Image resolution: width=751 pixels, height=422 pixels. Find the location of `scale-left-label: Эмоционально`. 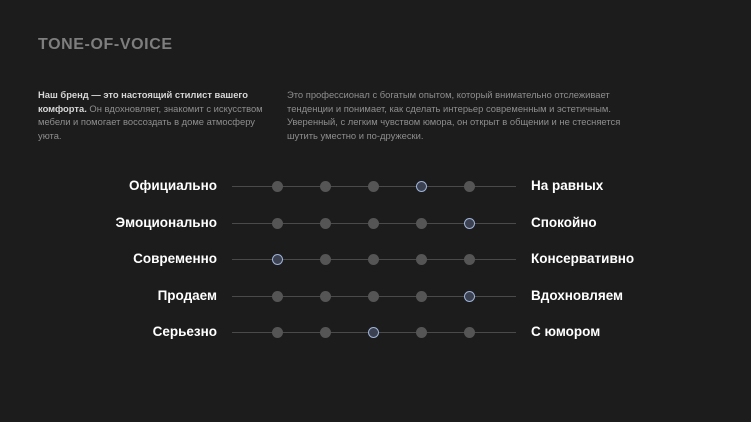

scale-left-label: Эмоционально is located at coordinates (166, 222).